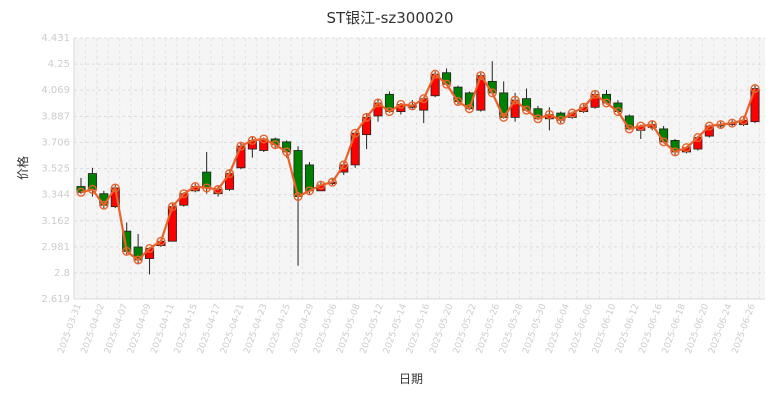 This screenshot has width=780, height=400. Describe the element at coordinates (395, 328) in the screenshot. I see `x-tick-label: 2025-05-14` at that location.